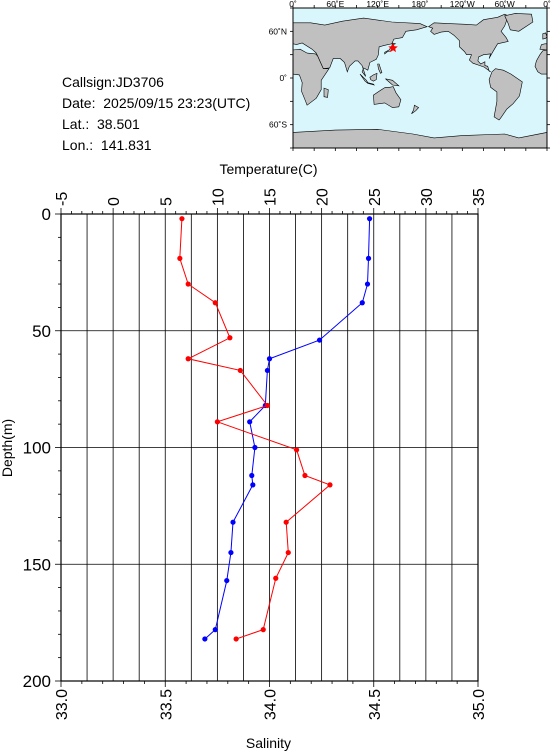  What do you see at coordinates (462, 4) in the screenshot?
I see `map-lon-label: 120˚W` at bounding box center [462, 4].